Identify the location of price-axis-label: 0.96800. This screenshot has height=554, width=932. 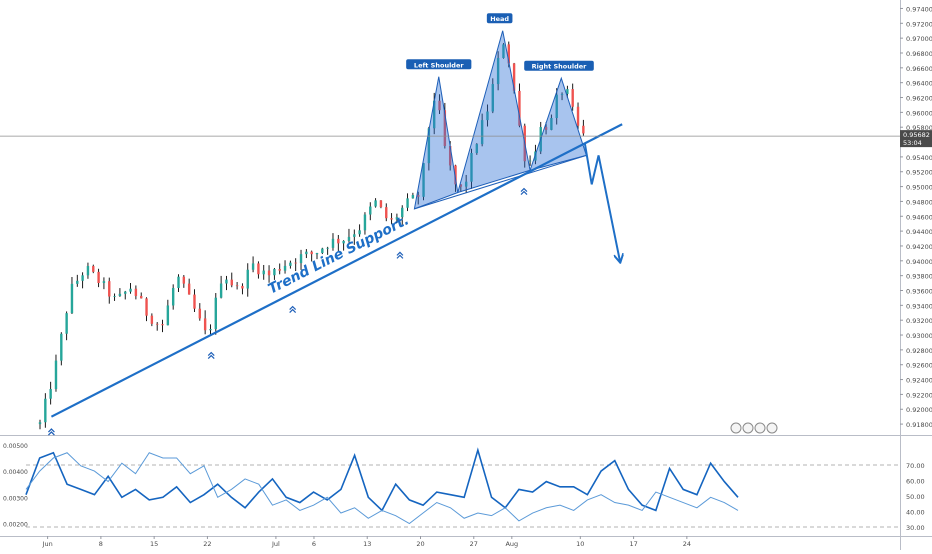
(919, 54).